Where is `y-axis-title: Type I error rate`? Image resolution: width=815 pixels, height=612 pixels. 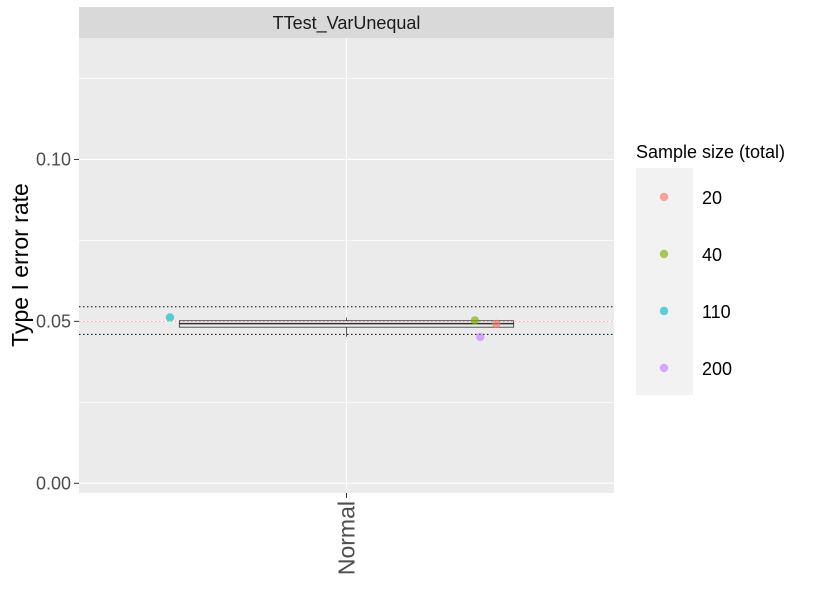
y-axis-title: Type I error rate is located at coordinates (20, 265).